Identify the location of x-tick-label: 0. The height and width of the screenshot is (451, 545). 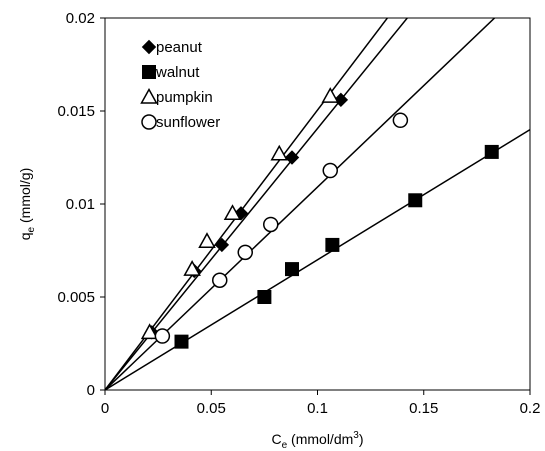
(105, 408).